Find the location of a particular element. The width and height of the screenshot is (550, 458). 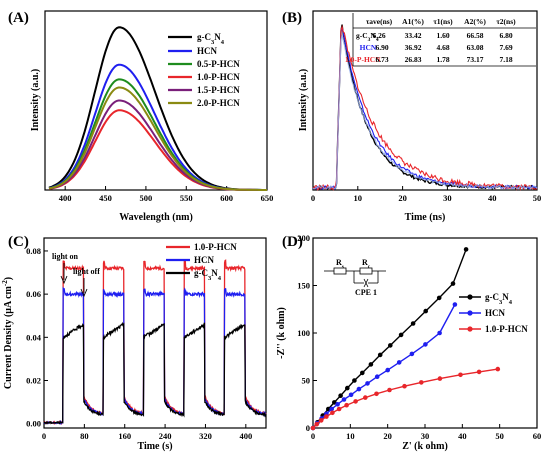

table-header-tau2: τ2(ns) is located at coordinates (506, 21).